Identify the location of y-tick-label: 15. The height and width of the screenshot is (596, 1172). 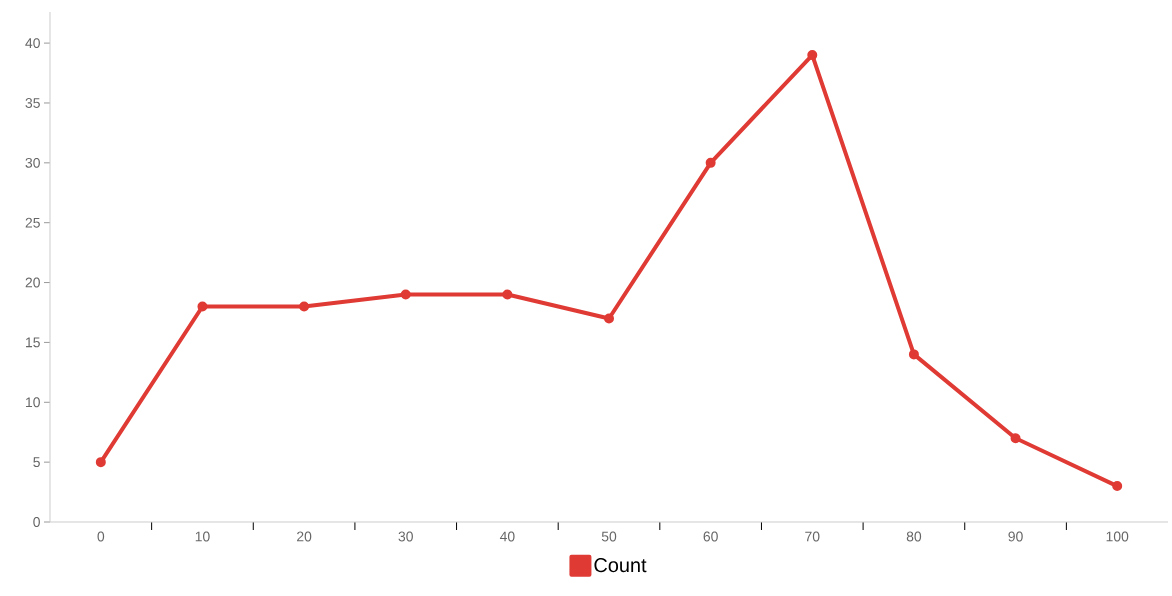
(33, 342).